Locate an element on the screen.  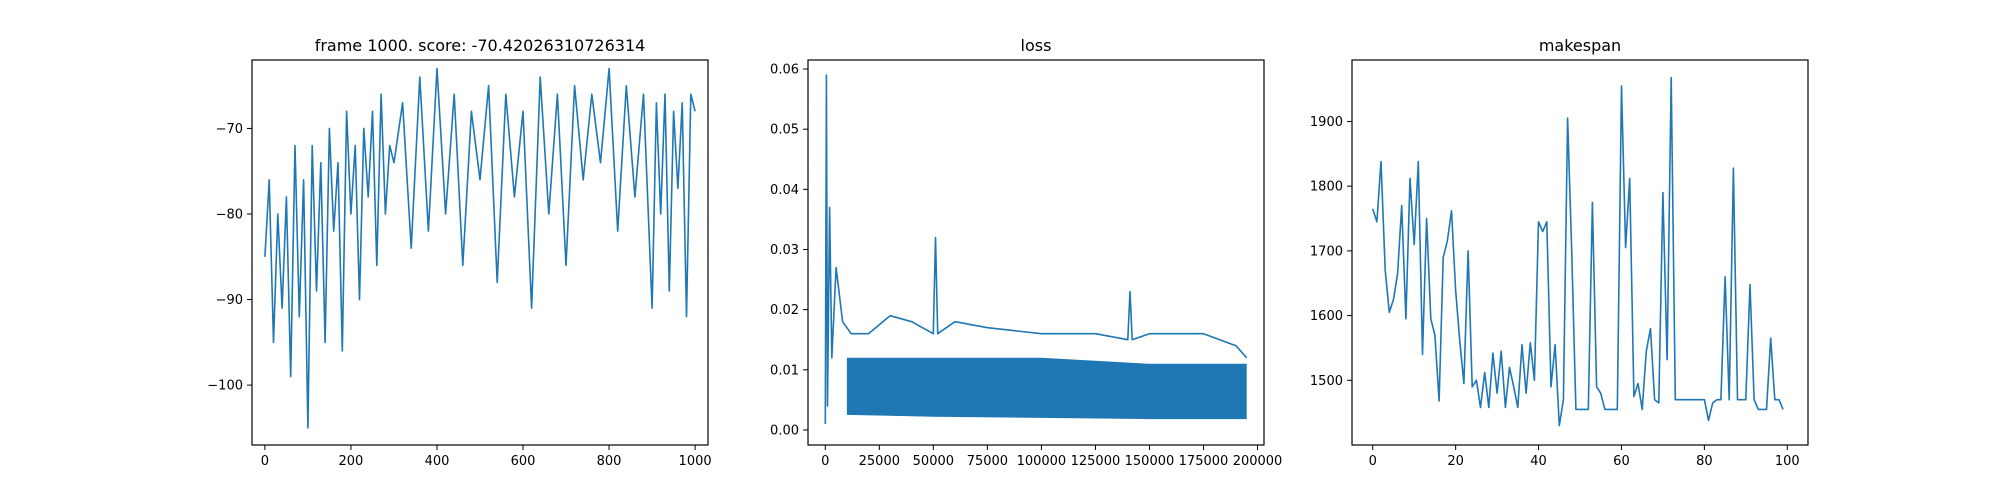
chart-score-y-tick-label: −90 is located at coordinates (229, 300).